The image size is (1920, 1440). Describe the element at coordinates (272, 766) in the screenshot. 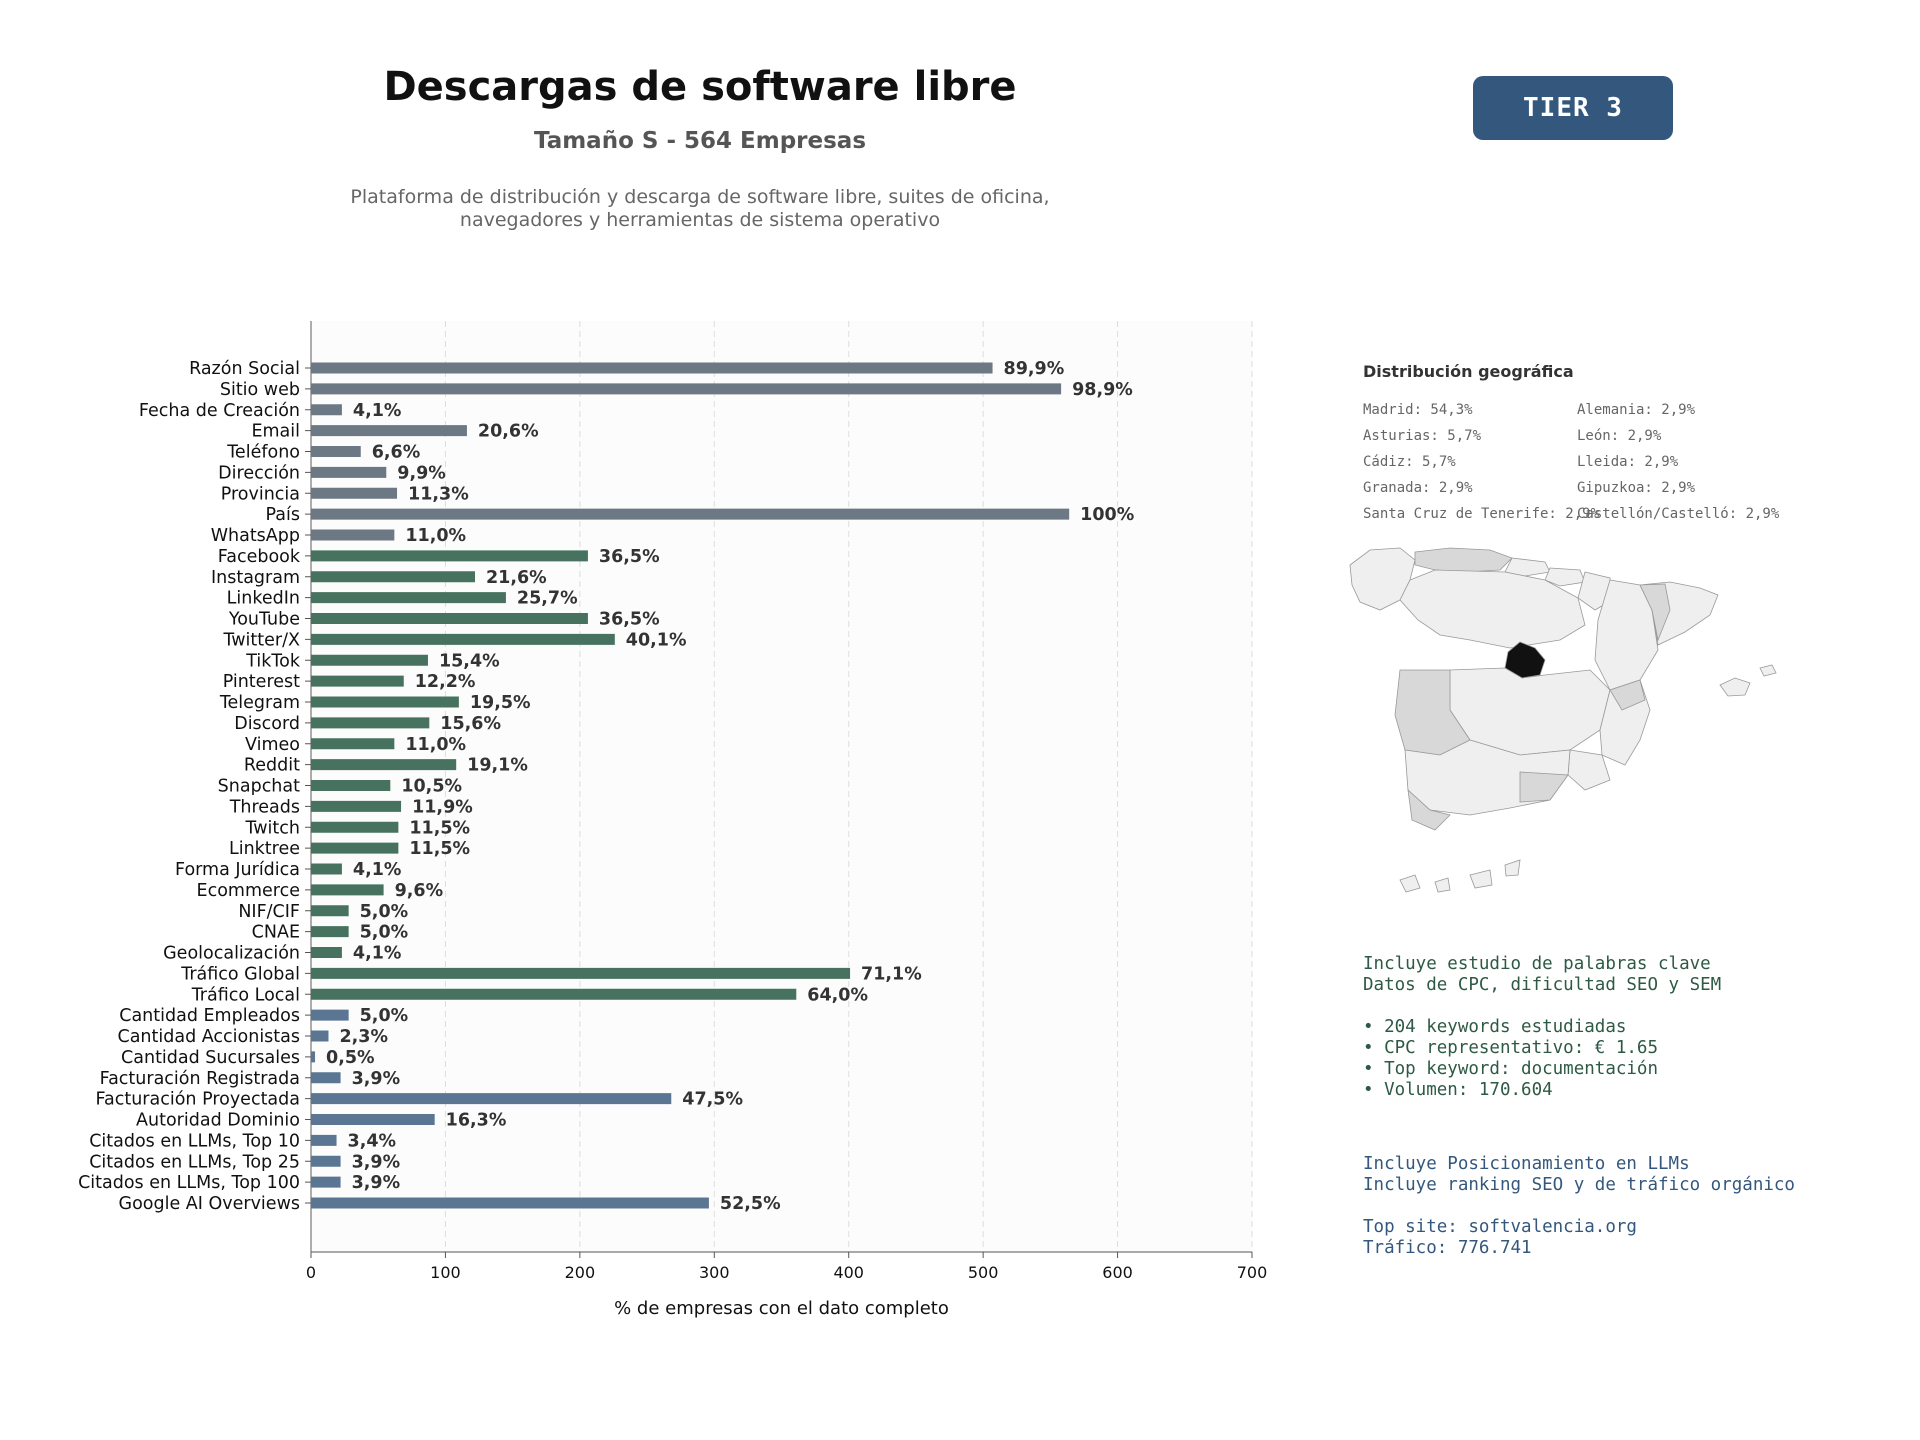

I see `category-label: Reddit` at that location.